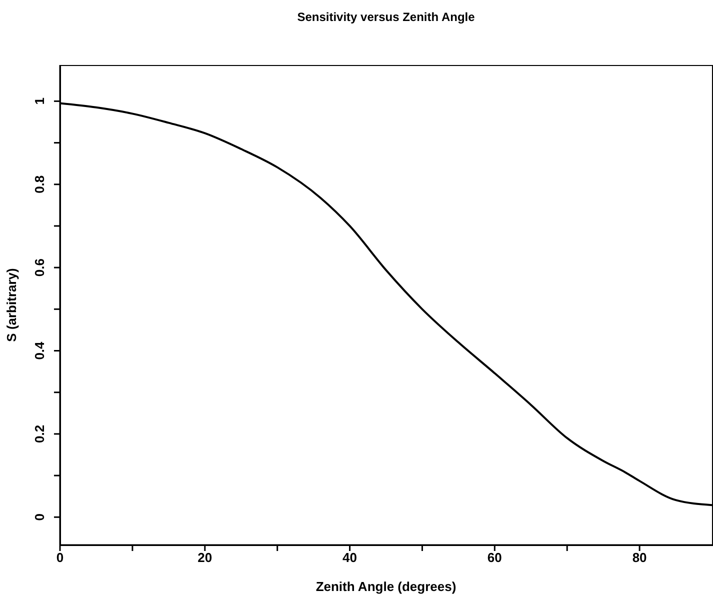 This screenshot has height=595, width=713. What do you see at coordinates (11, 305) in the screenshot?
I see `y-axis-title: S (arbitrary)` at bounding box center [11, 305].